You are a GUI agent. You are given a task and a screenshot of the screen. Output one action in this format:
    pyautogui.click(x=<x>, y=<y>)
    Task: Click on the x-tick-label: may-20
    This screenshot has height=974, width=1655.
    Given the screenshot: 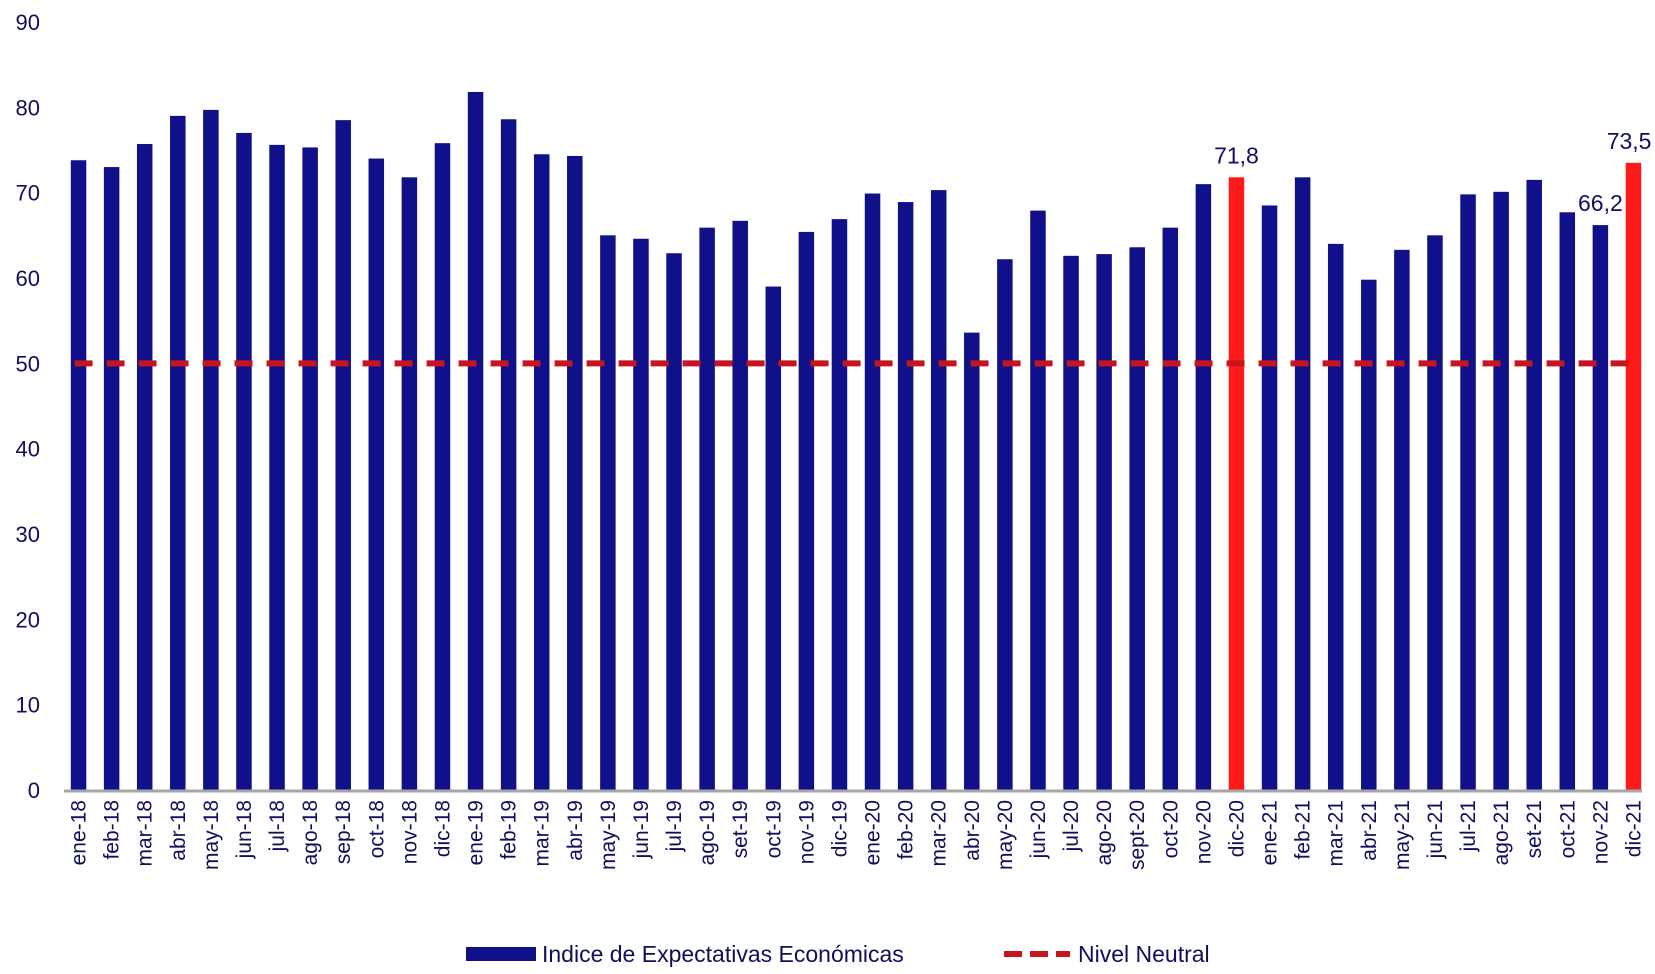 What is the action you would take?
    pyautogui.click(x=1005, y=835)
    